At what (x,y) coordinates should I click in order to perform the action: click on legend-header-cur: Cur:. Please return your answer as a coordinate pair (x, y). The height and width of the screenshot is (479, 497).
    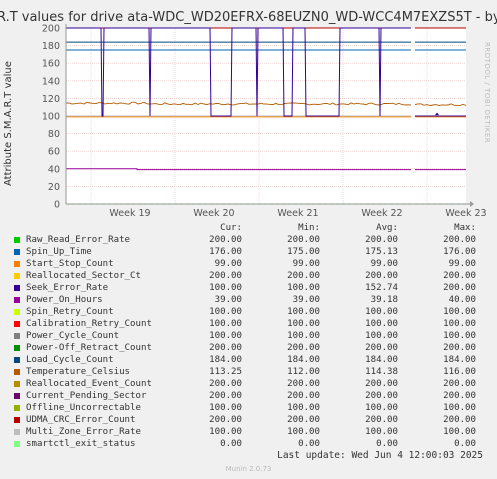
    Looking at the image, I should click on (231, 228).